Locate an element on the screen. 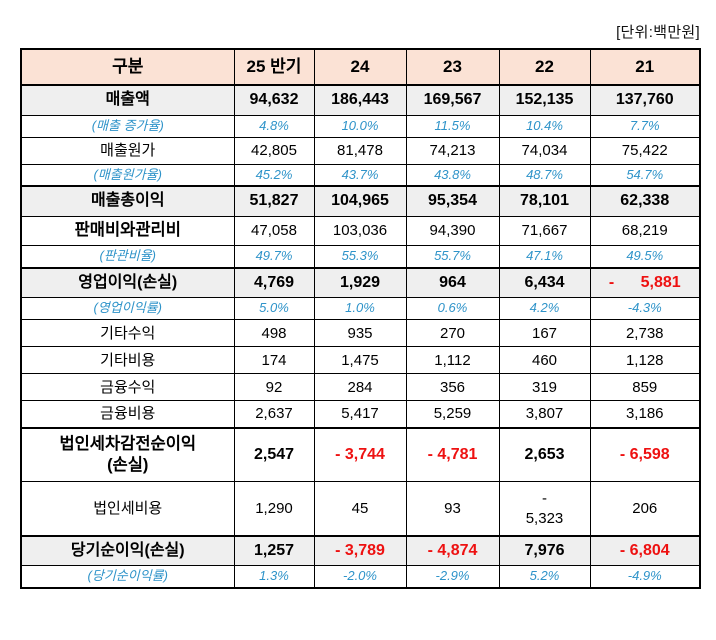 The width and height of the screenshot is (716, 640). value-cell: 93 is located at coordinates (452, 509).